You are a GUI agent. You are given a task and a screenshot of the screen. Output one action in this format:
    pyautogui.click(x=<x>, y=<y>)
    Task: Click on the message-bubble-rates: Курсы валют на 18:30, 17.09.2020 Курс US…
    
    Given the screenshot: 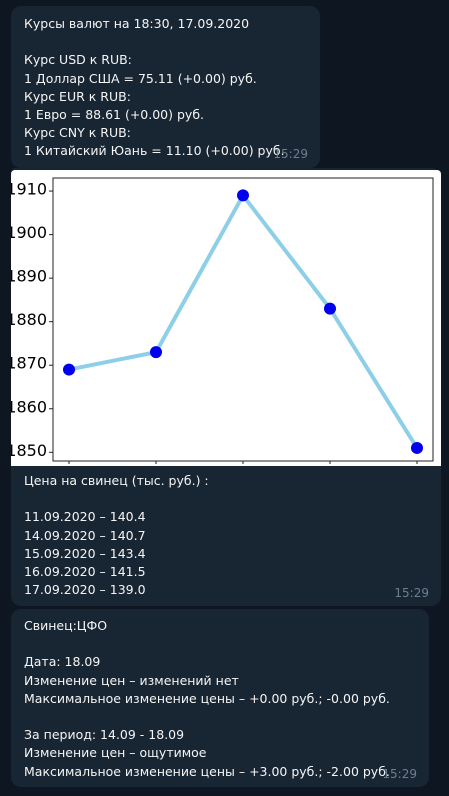 What is the action you would take?
    pyautogui.click(x=165, y=87)
    